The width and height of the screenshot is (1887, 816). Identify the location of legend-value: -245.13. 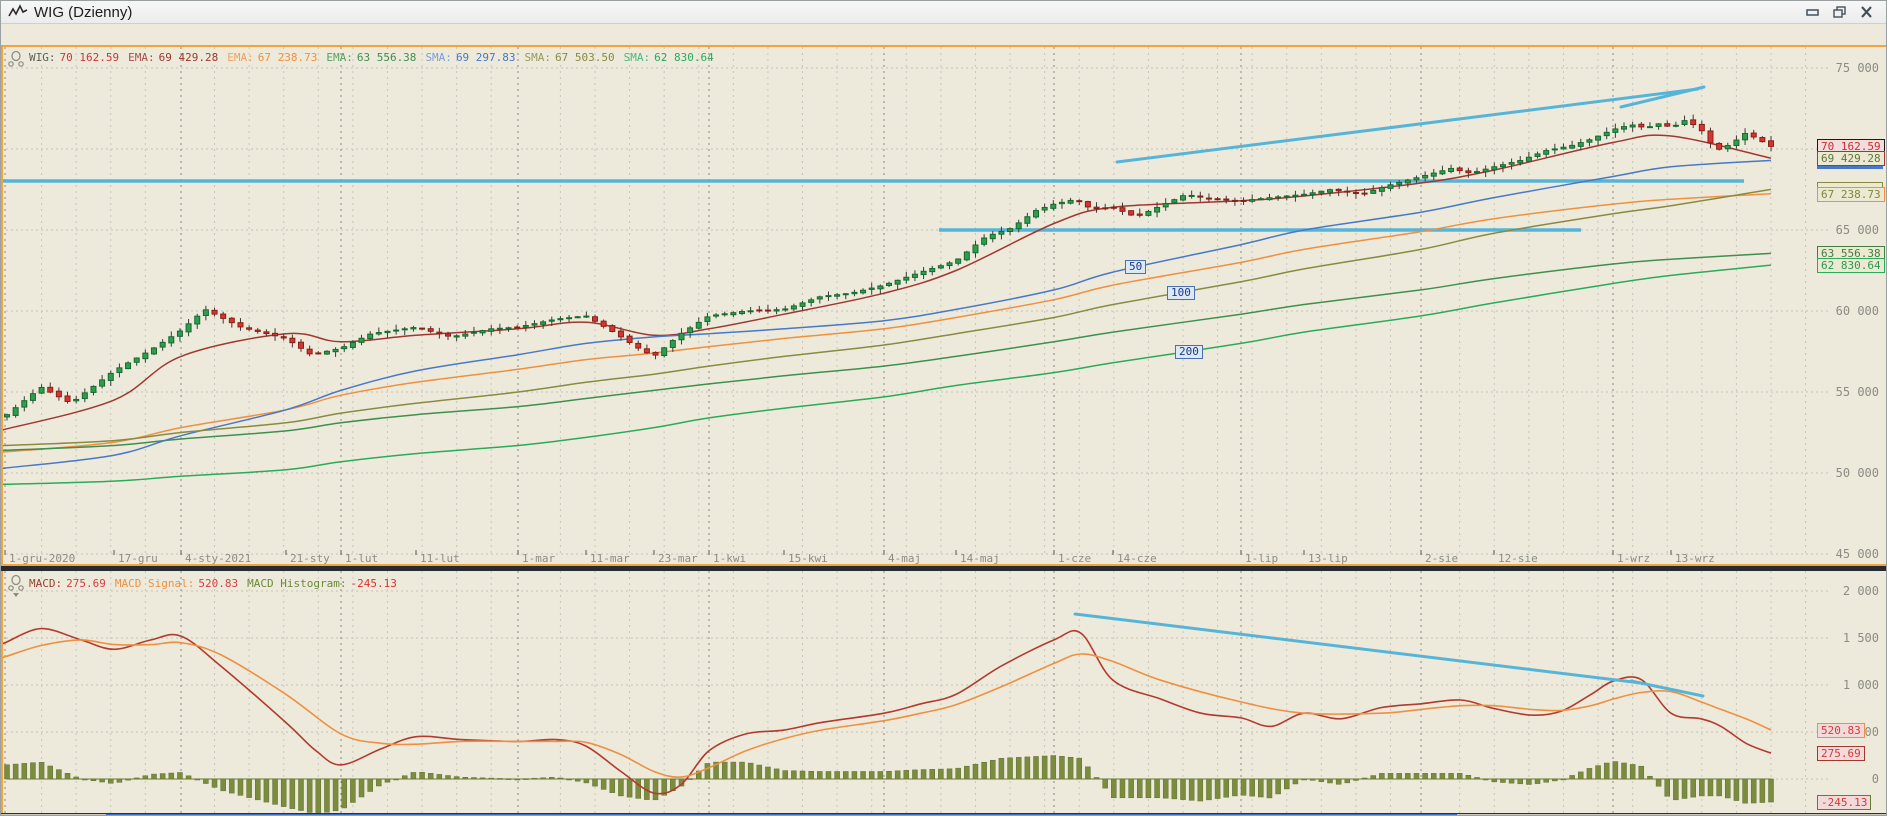
(373, 583).